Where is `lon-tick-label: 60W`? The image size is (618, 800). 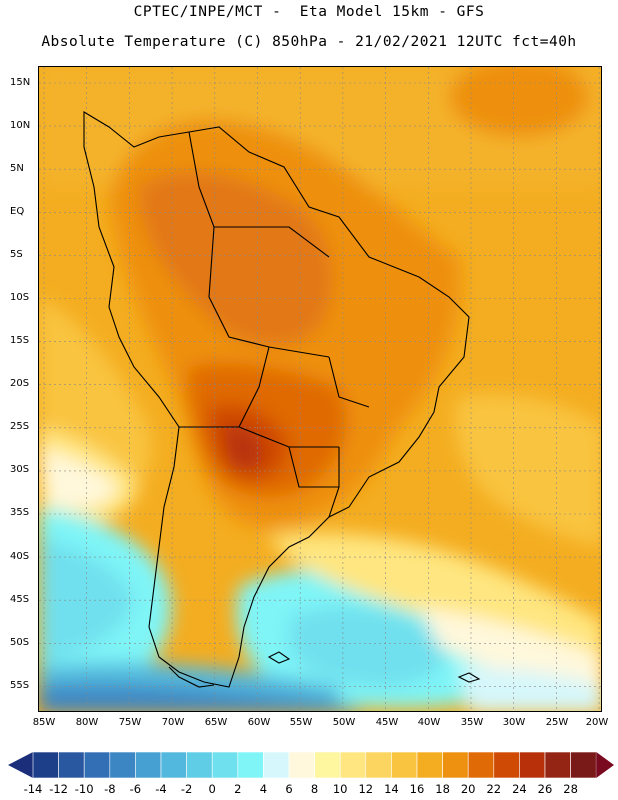
lon-tick-label: 60W is located at coordinates (259, 722).